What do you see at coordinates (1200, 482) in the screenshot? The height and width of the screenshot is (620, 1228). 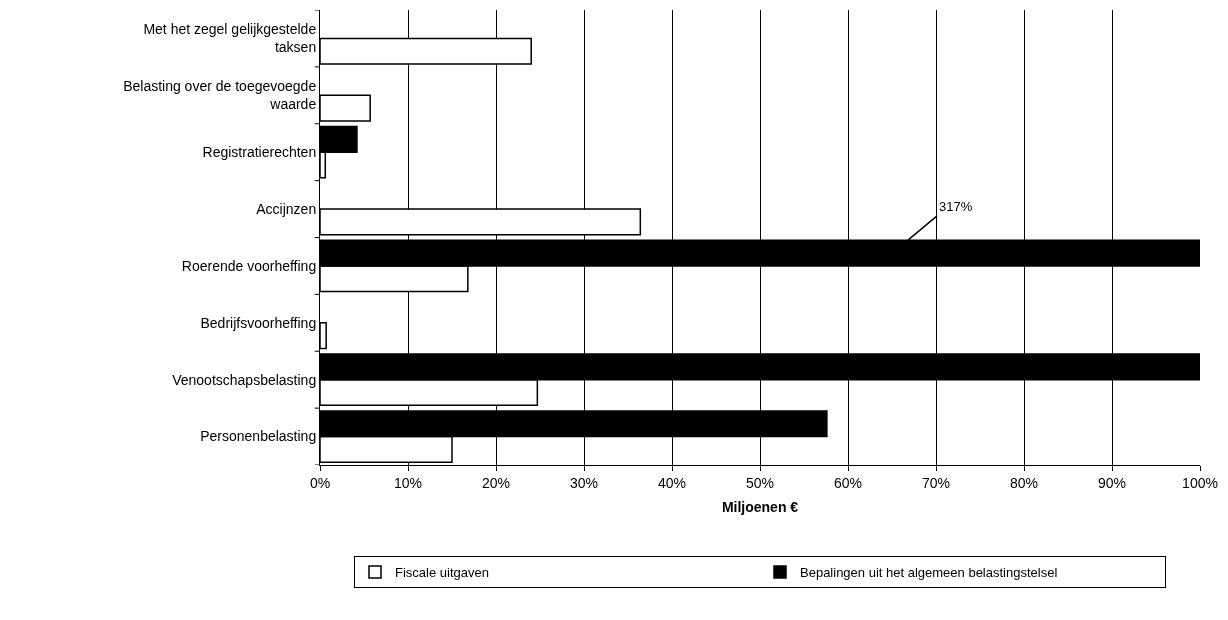 I see `x-tick-label: 100%` at bounding box center [1200, 482].